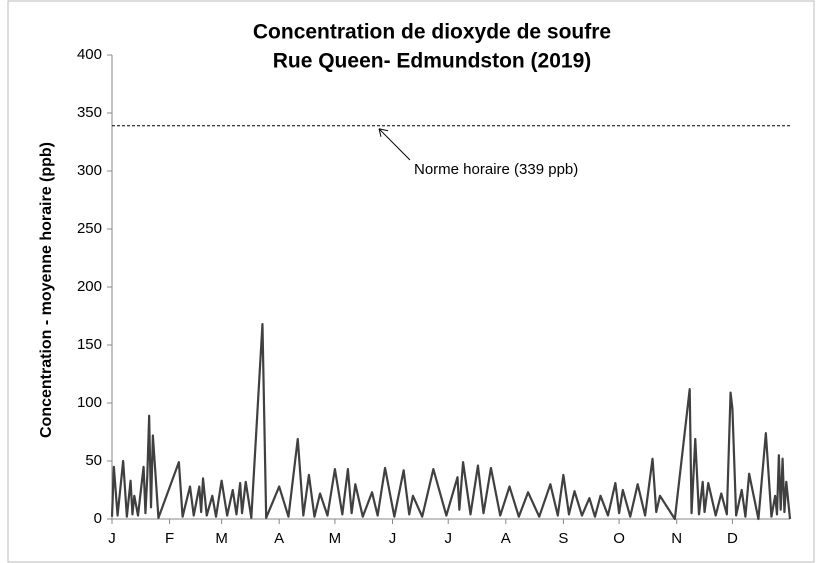 This screenshot has height=563, width=818. Describe the element at coordinates (98, 518) in the screenshot. I see `y-tick-label: 0` at that location.